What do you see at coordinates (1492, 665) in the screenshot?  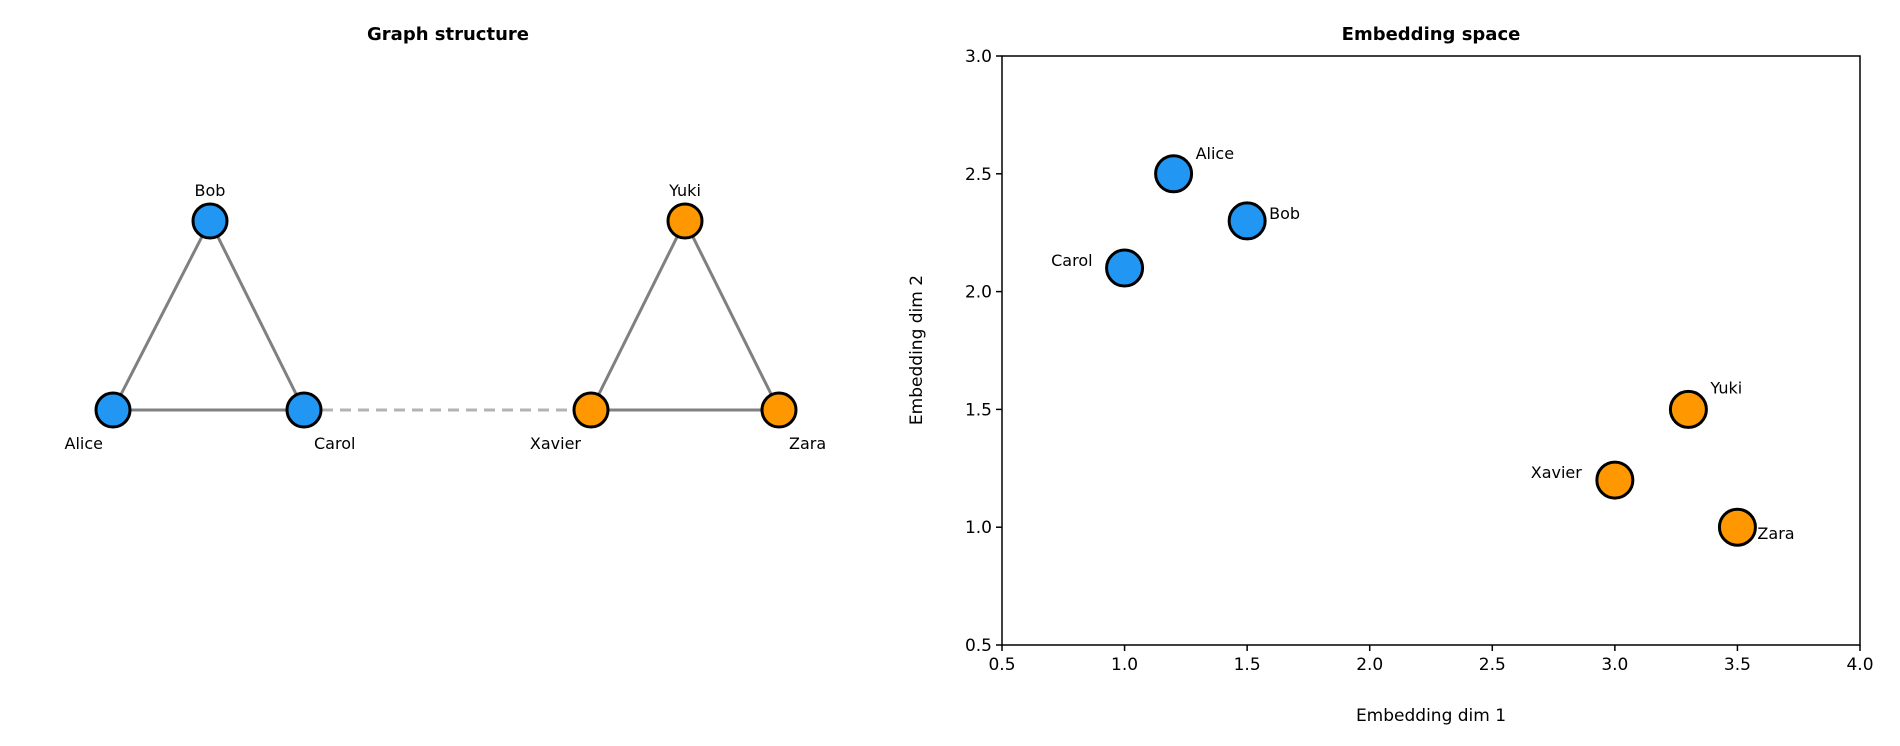 I see `x-tick-label: 2.5` at bounding box center [1492, 665].